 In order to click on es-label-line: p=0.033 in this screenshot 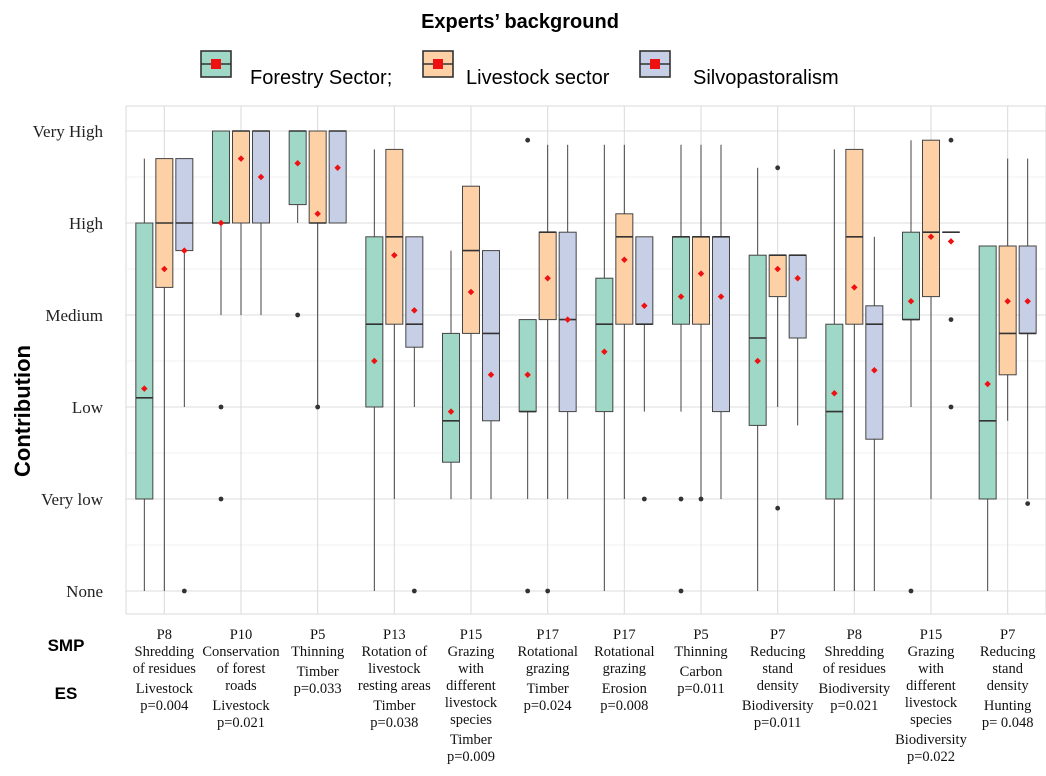, I will do `click(318, 689)`.